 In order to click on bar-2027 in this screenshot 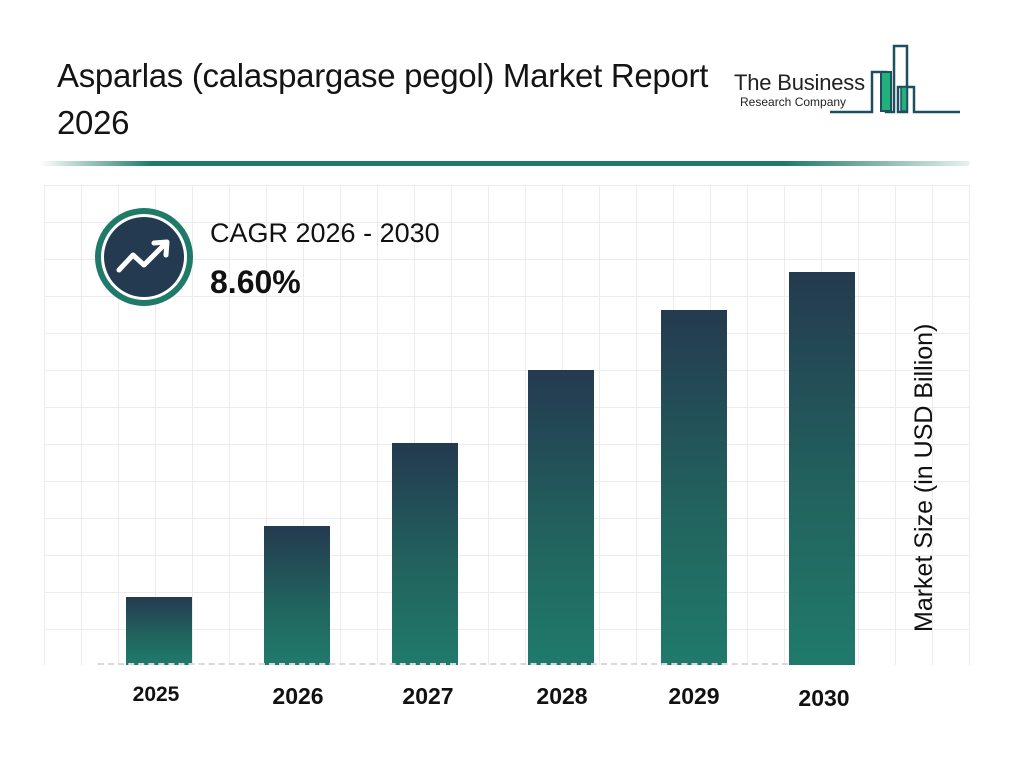, I will do `click(425, 554)`.